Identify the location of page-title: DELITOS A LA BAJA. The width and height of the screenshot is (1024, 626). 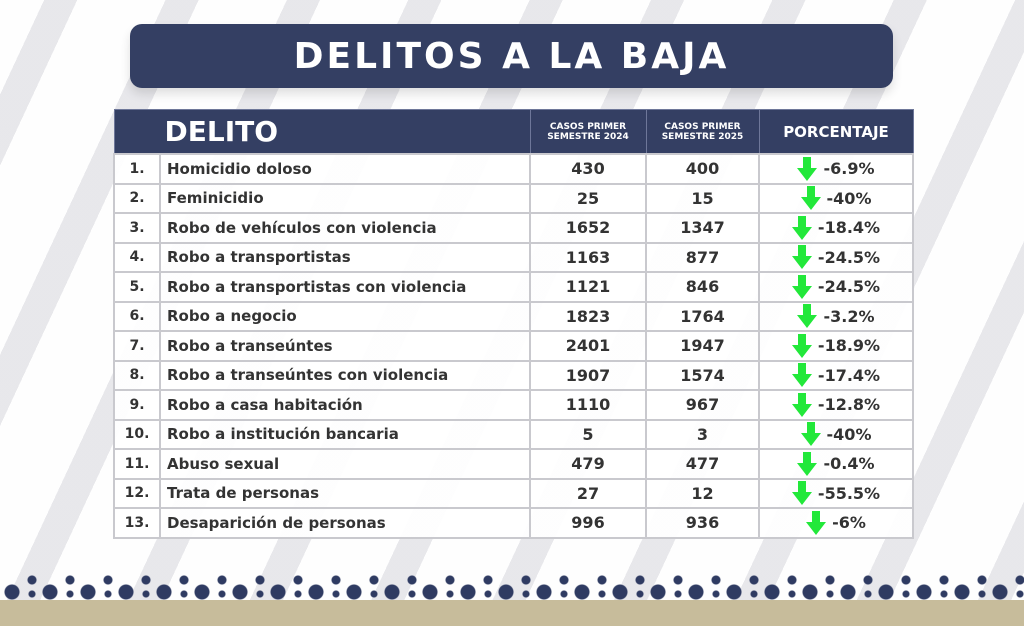
(511, 56).